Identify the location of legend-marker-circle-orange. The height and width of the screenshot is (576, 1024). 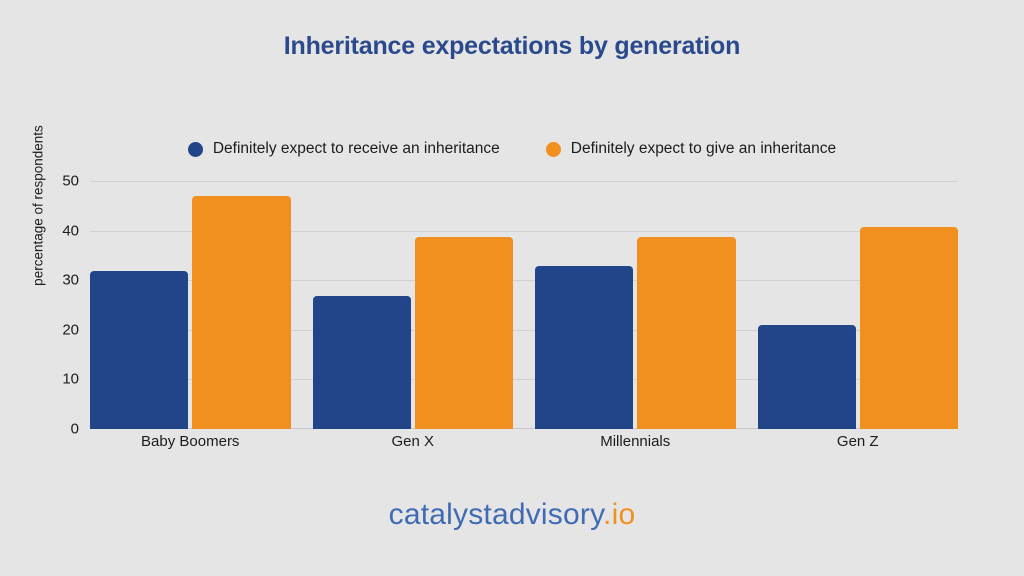
(553, 149).